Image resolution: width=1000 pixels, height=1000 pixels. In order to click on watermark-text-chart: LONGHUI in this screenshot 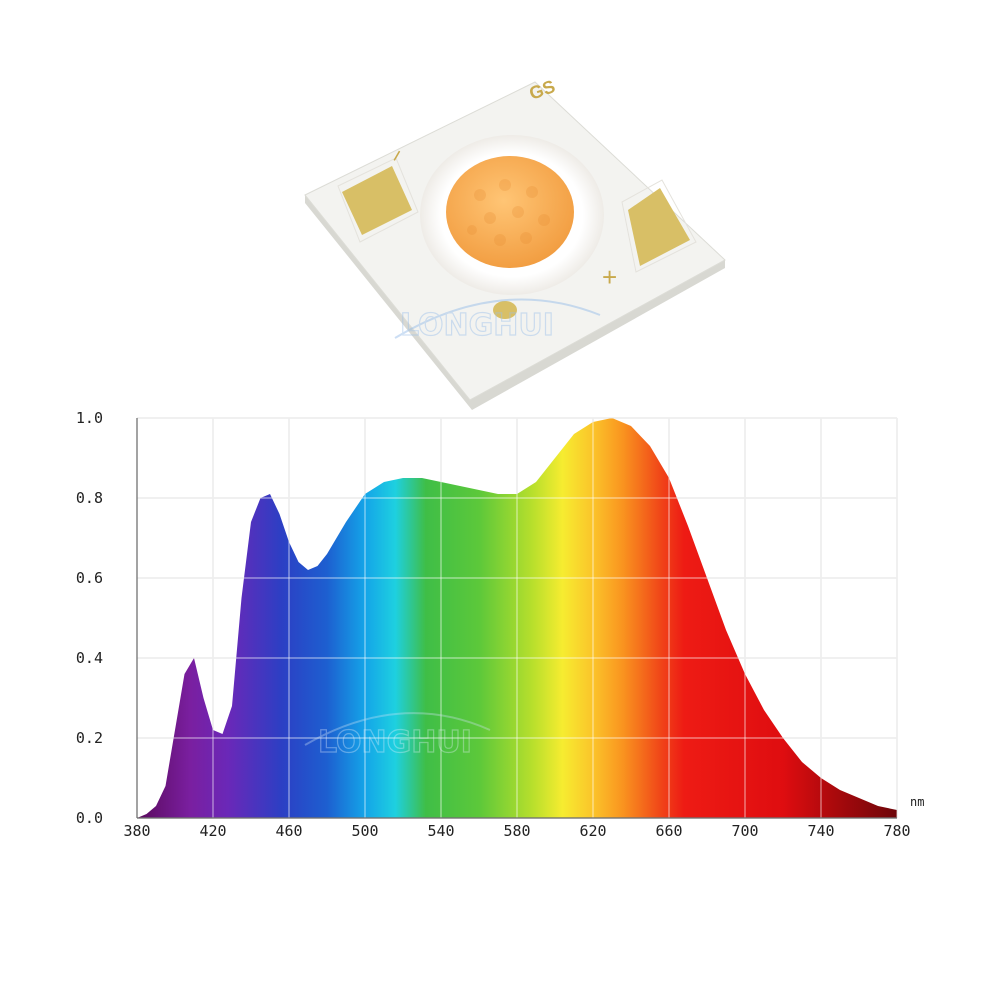, I will do `click(395, 742)`.